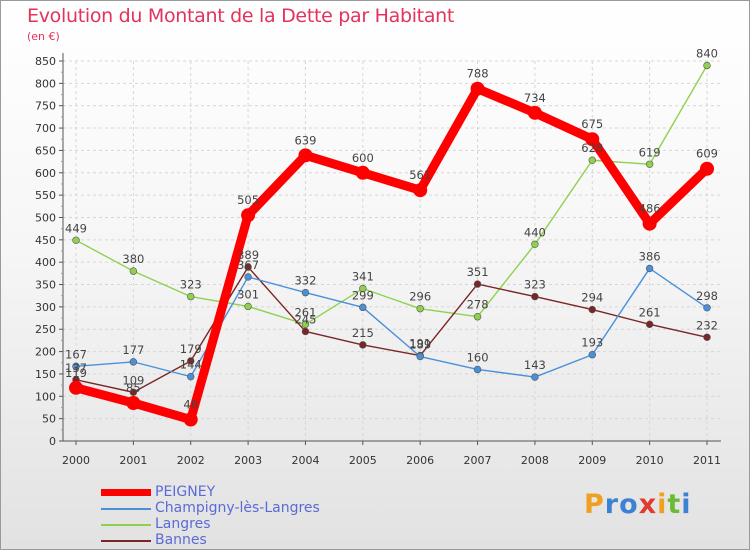 This screenshot has width=750, height=550. I want to click on y-tick-label: 700, so click(45, 128).